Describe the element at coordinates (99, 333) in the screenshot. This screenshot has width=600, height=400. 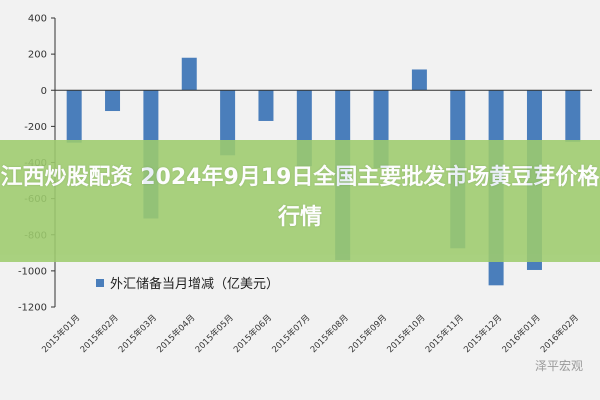
I see `x-tick-label: 2015年02月` at that location.